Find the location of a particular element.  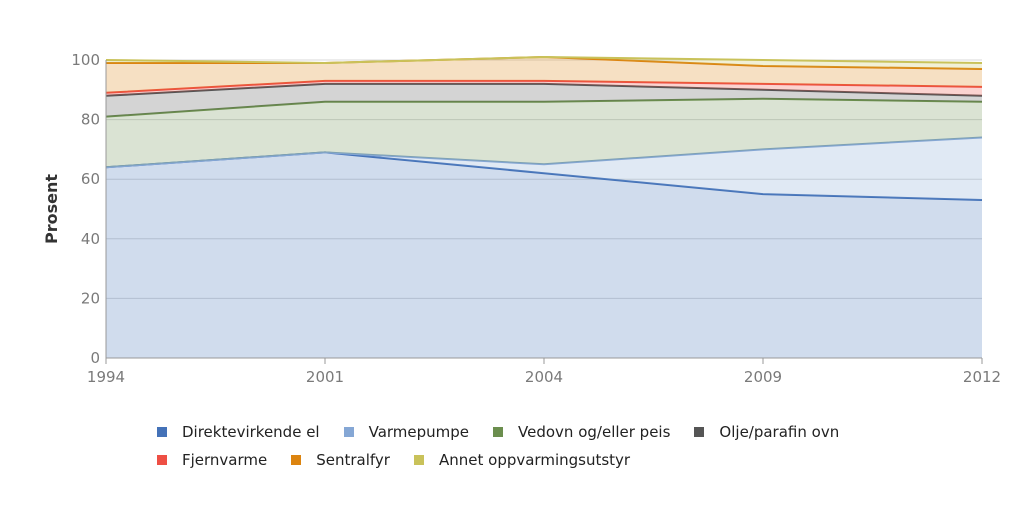

legend-label: Varmepumpe is located at coordinates (419, 432).